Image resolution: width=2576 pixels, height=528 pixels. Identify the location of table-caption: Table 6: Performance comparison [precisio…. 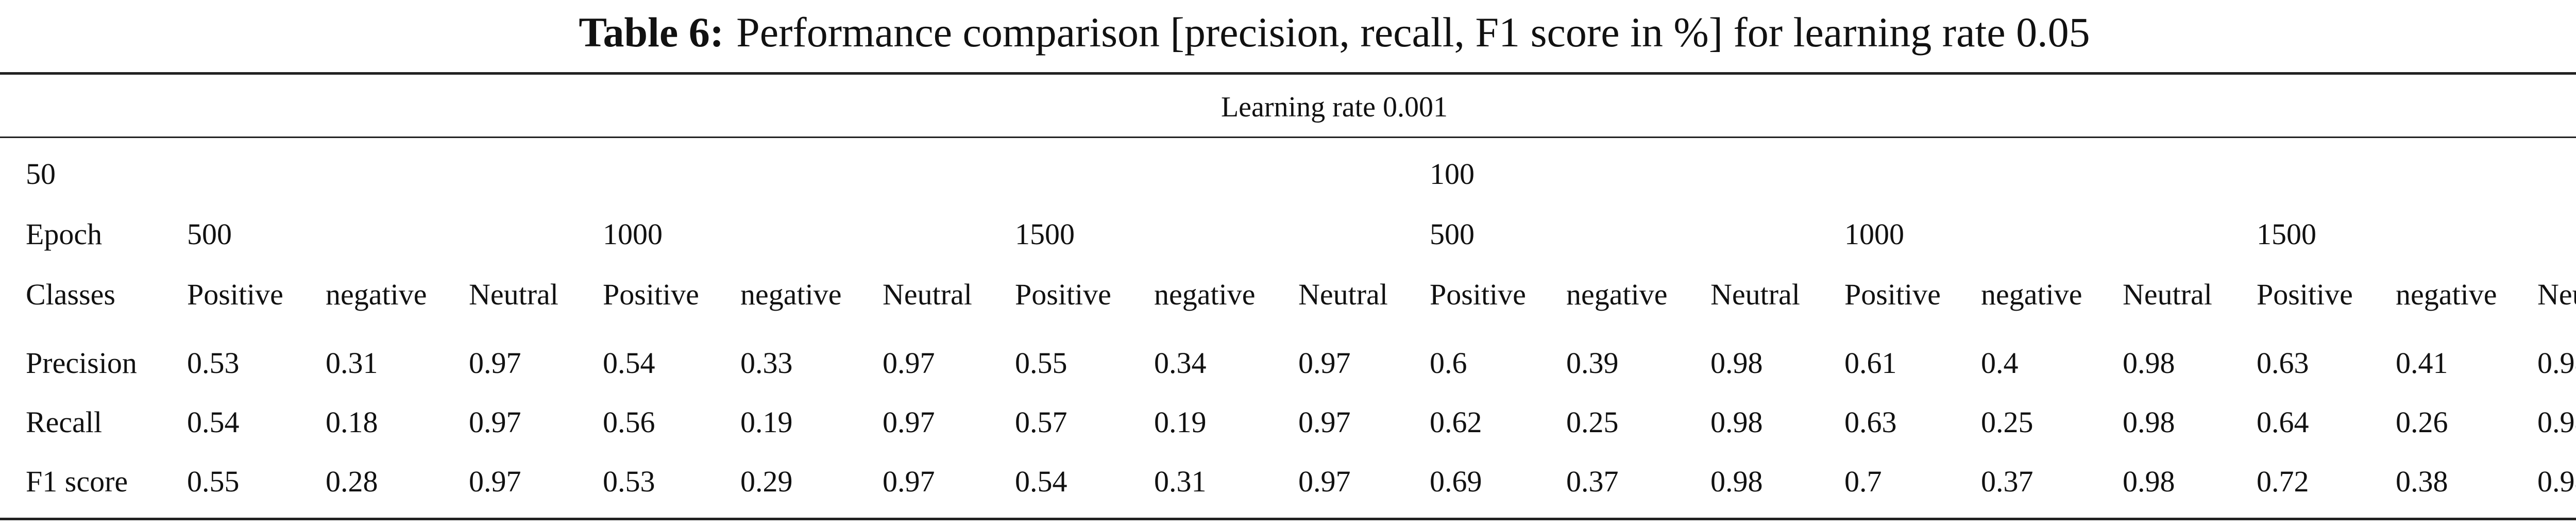
(1288, 35).